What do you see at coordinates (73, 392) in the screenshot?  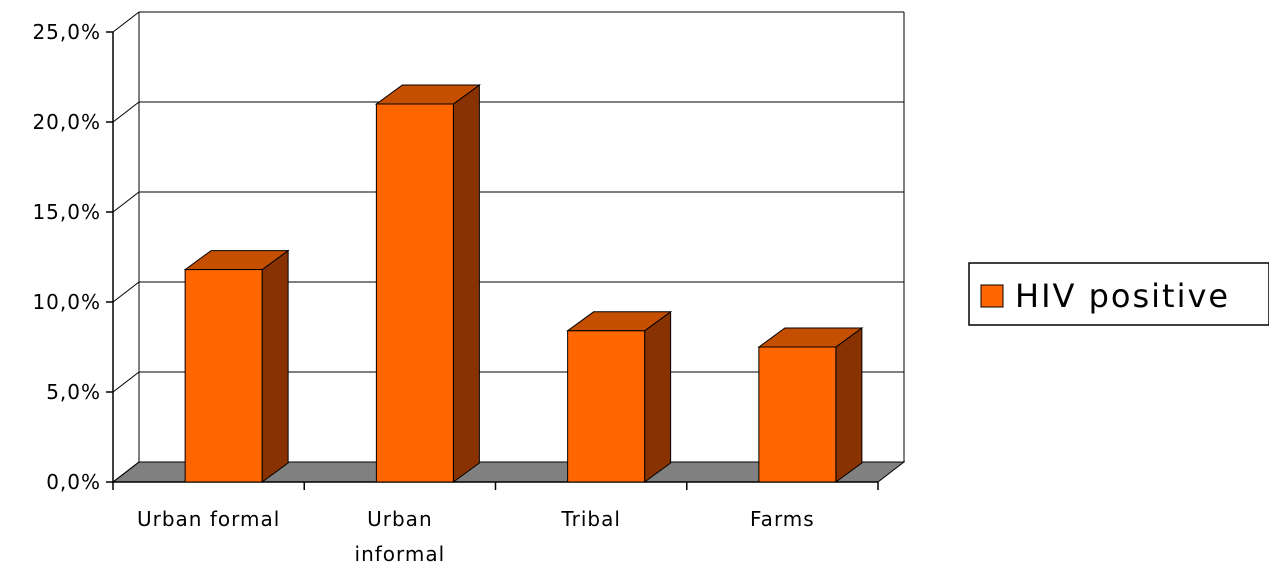 I see `y-tick-label: 5,0%` at bounding box center [73, 392].